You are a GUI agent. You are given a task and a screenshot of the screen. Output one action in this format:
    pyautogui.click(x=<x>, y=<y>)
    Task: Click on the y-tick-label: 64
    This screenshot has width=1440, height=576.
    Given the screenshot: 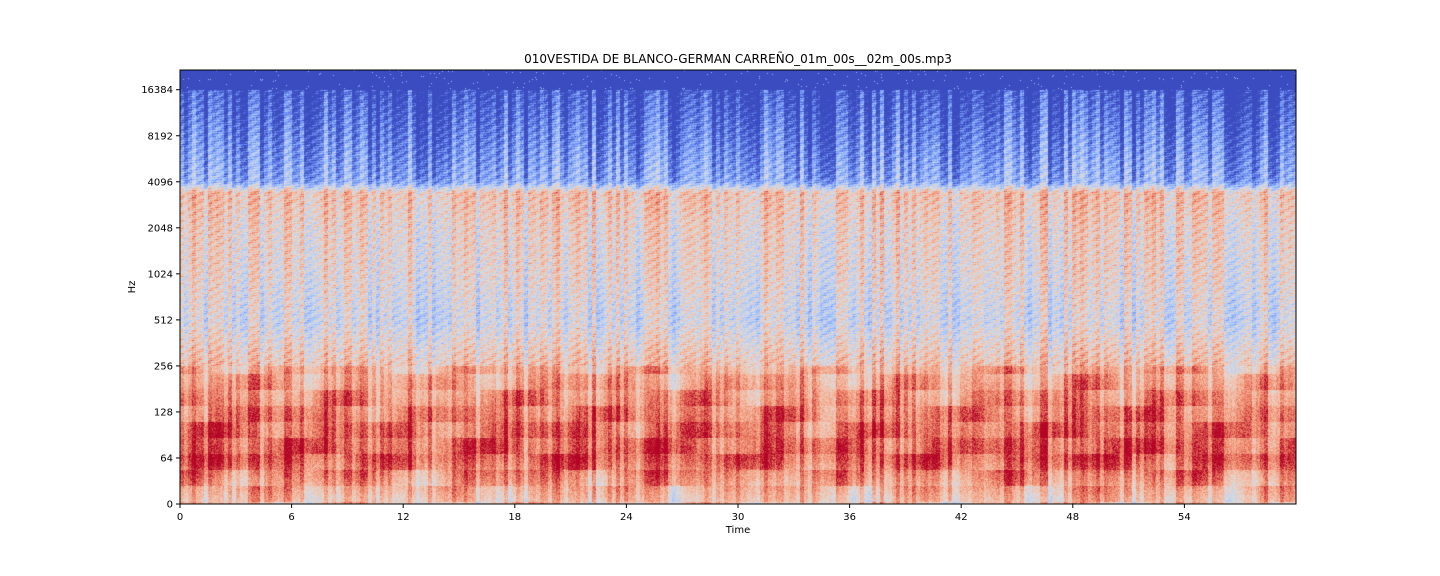 What is the action you would take?
    pyautogui.click(x=166, y=458)
    